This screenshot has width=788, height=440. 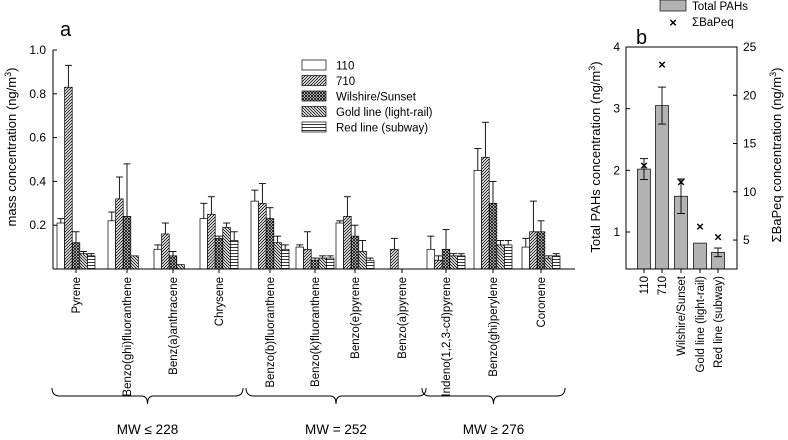 What do you see at coordinates (37, 138) in the screenshot?
I see `y-tick-label: 0.6` at bounding box center [37, 138].